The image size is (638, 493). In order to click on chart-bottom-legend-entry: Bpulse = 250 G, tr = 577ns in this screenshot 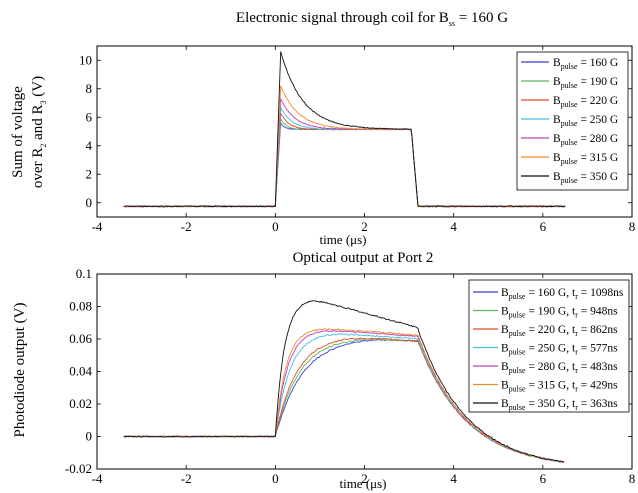, I will do `click(559, 350)`.